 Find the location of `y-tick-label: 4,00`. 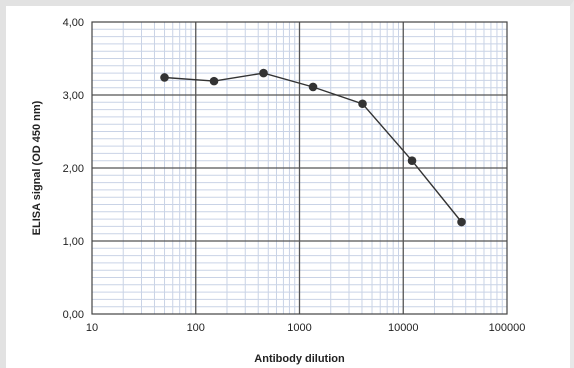

y-tick-label: 4,00 is located at coordinates (73, 23).